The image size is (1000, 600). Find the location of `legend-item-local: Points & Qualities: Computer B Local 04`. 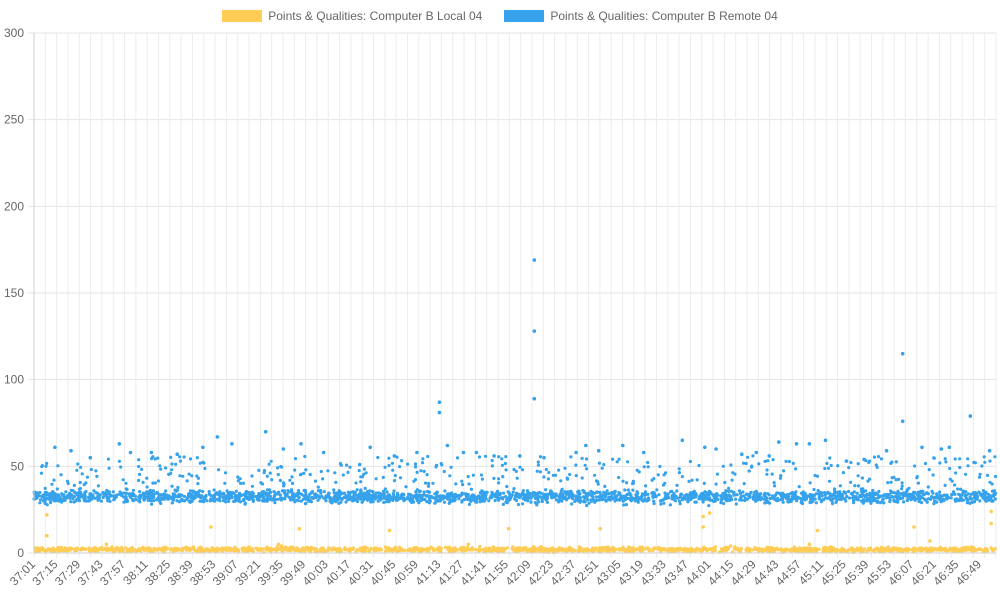

legend-item-local: Points & Qualities: Computer B Local 04 is located at coordinates (352, 16).